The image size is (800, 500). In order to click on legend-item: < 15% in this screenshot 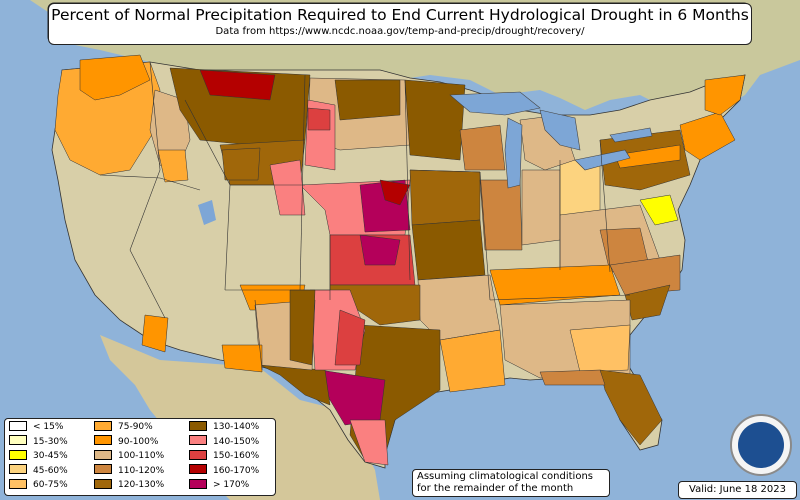, I will do `click(36, 426)`.